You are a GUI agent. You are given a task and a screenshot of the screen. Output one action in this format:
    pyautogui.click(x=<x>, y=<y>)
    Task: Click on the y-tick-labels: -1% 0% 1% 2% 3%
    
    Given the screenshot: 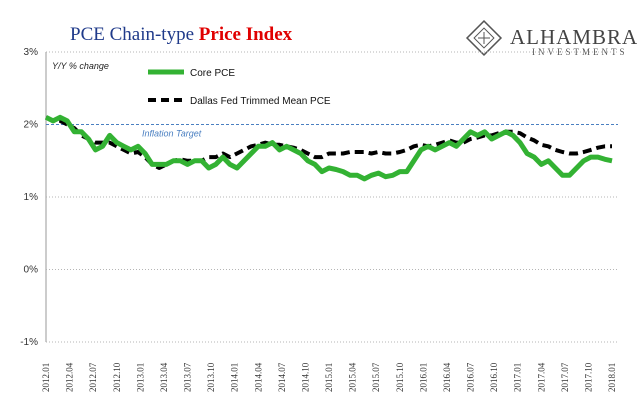 What is the action you would take?
    pyautogui.click(x=29, y=197)
    